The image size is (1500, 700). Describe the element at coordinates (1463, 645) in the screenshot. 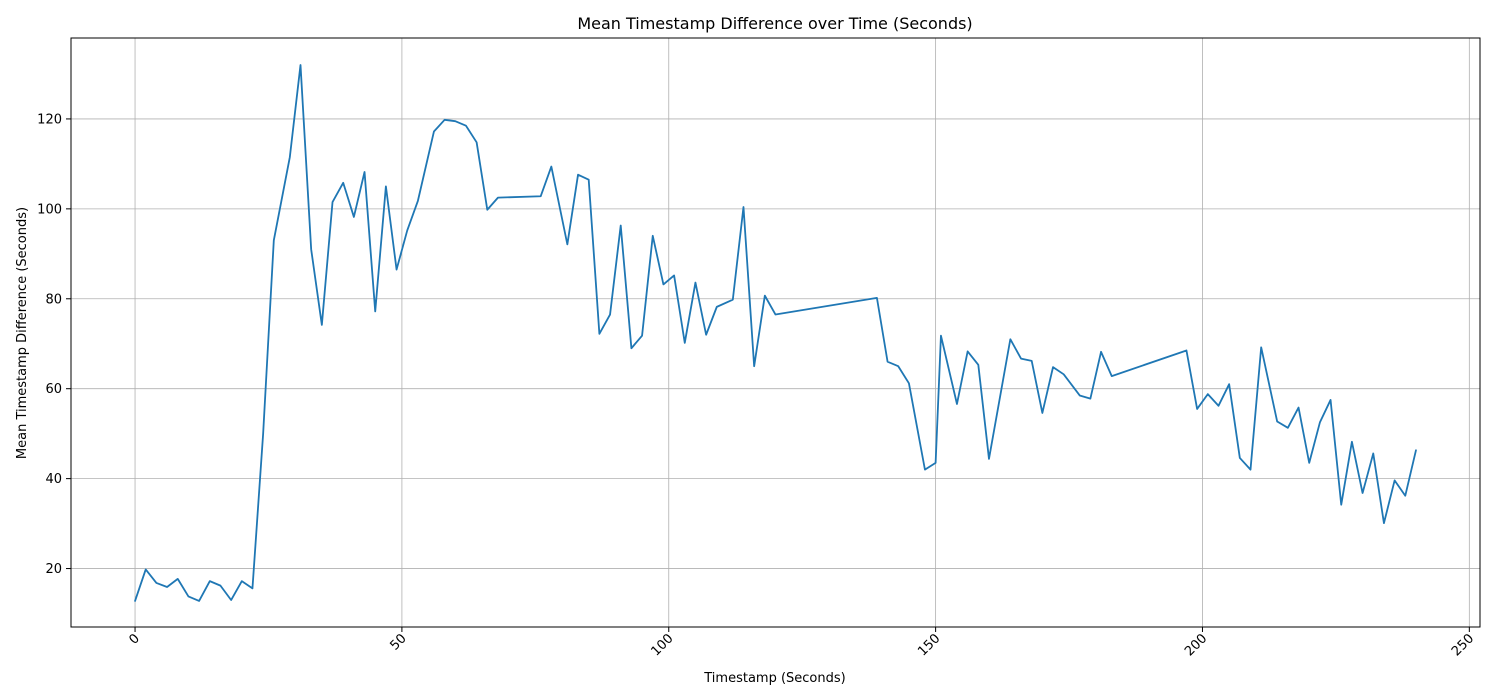

I see `x-tick-label: 250` at that location.